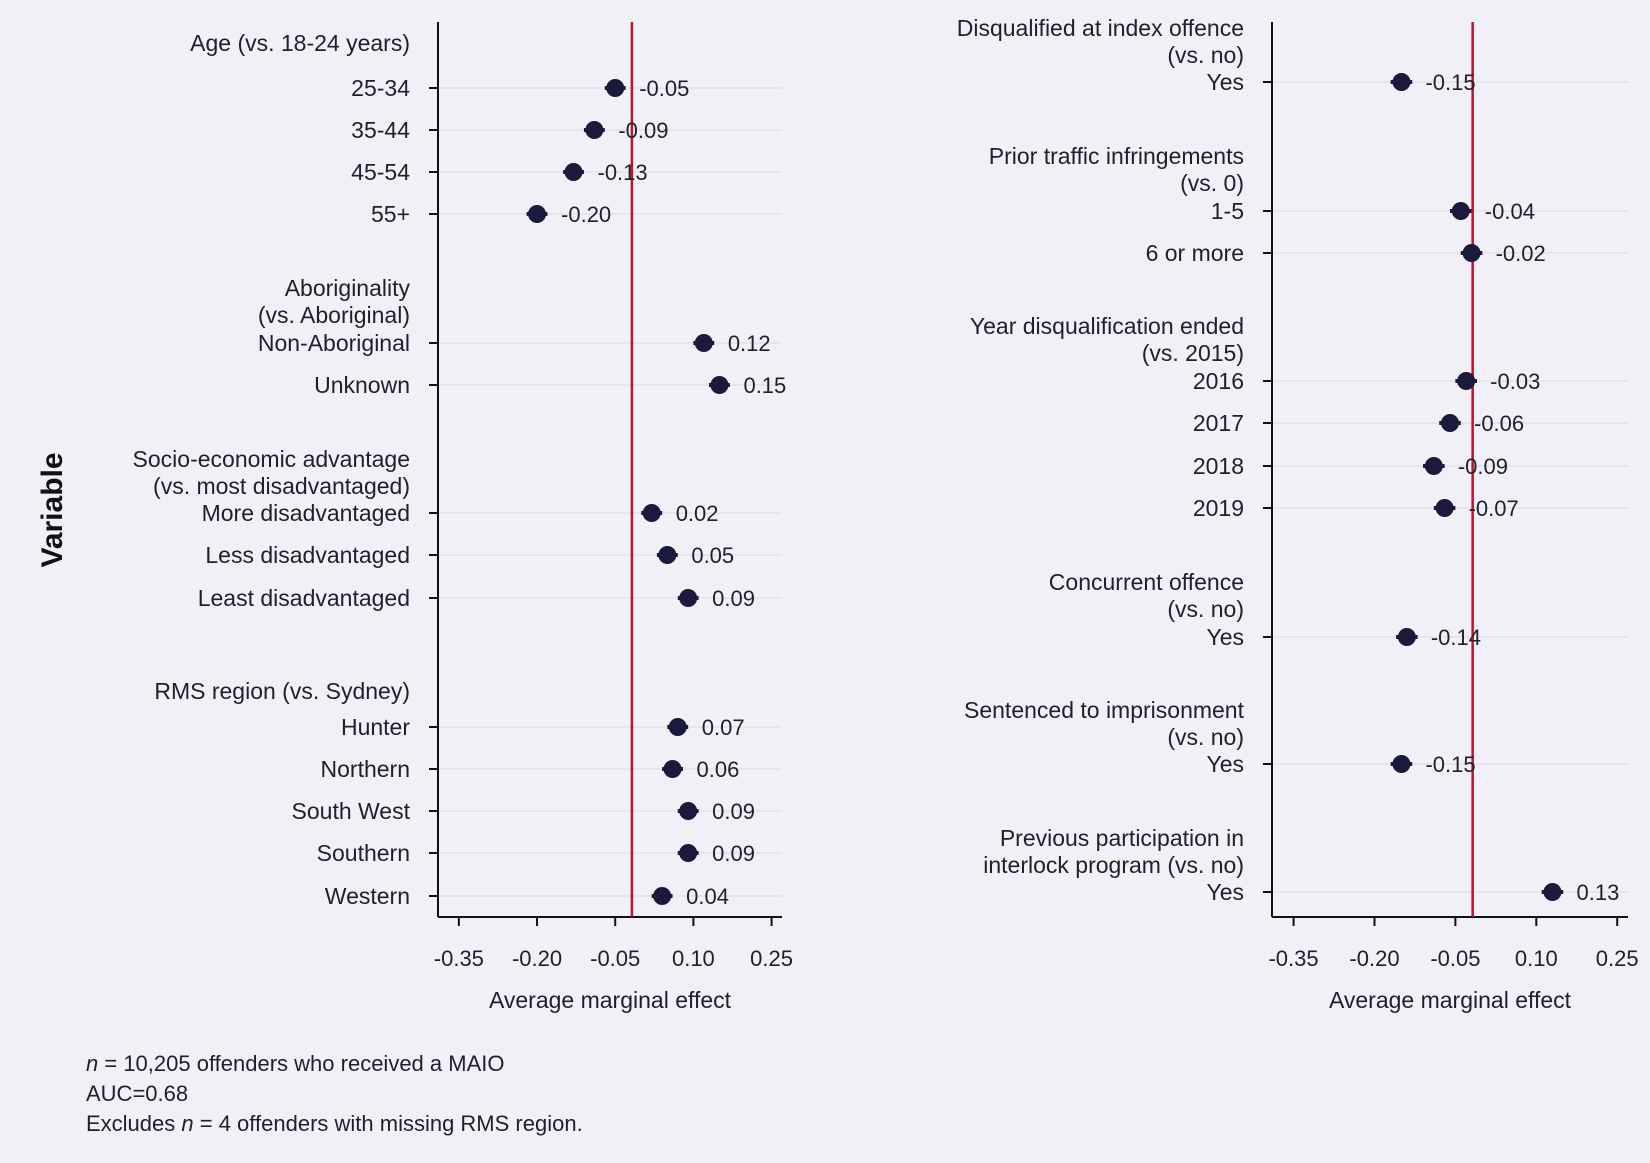  What do you see at coordinates (1104, 710) in the screenshot?
I see `group-heading: Sentenced to imprisonment` at bounding box center [1104, 710].